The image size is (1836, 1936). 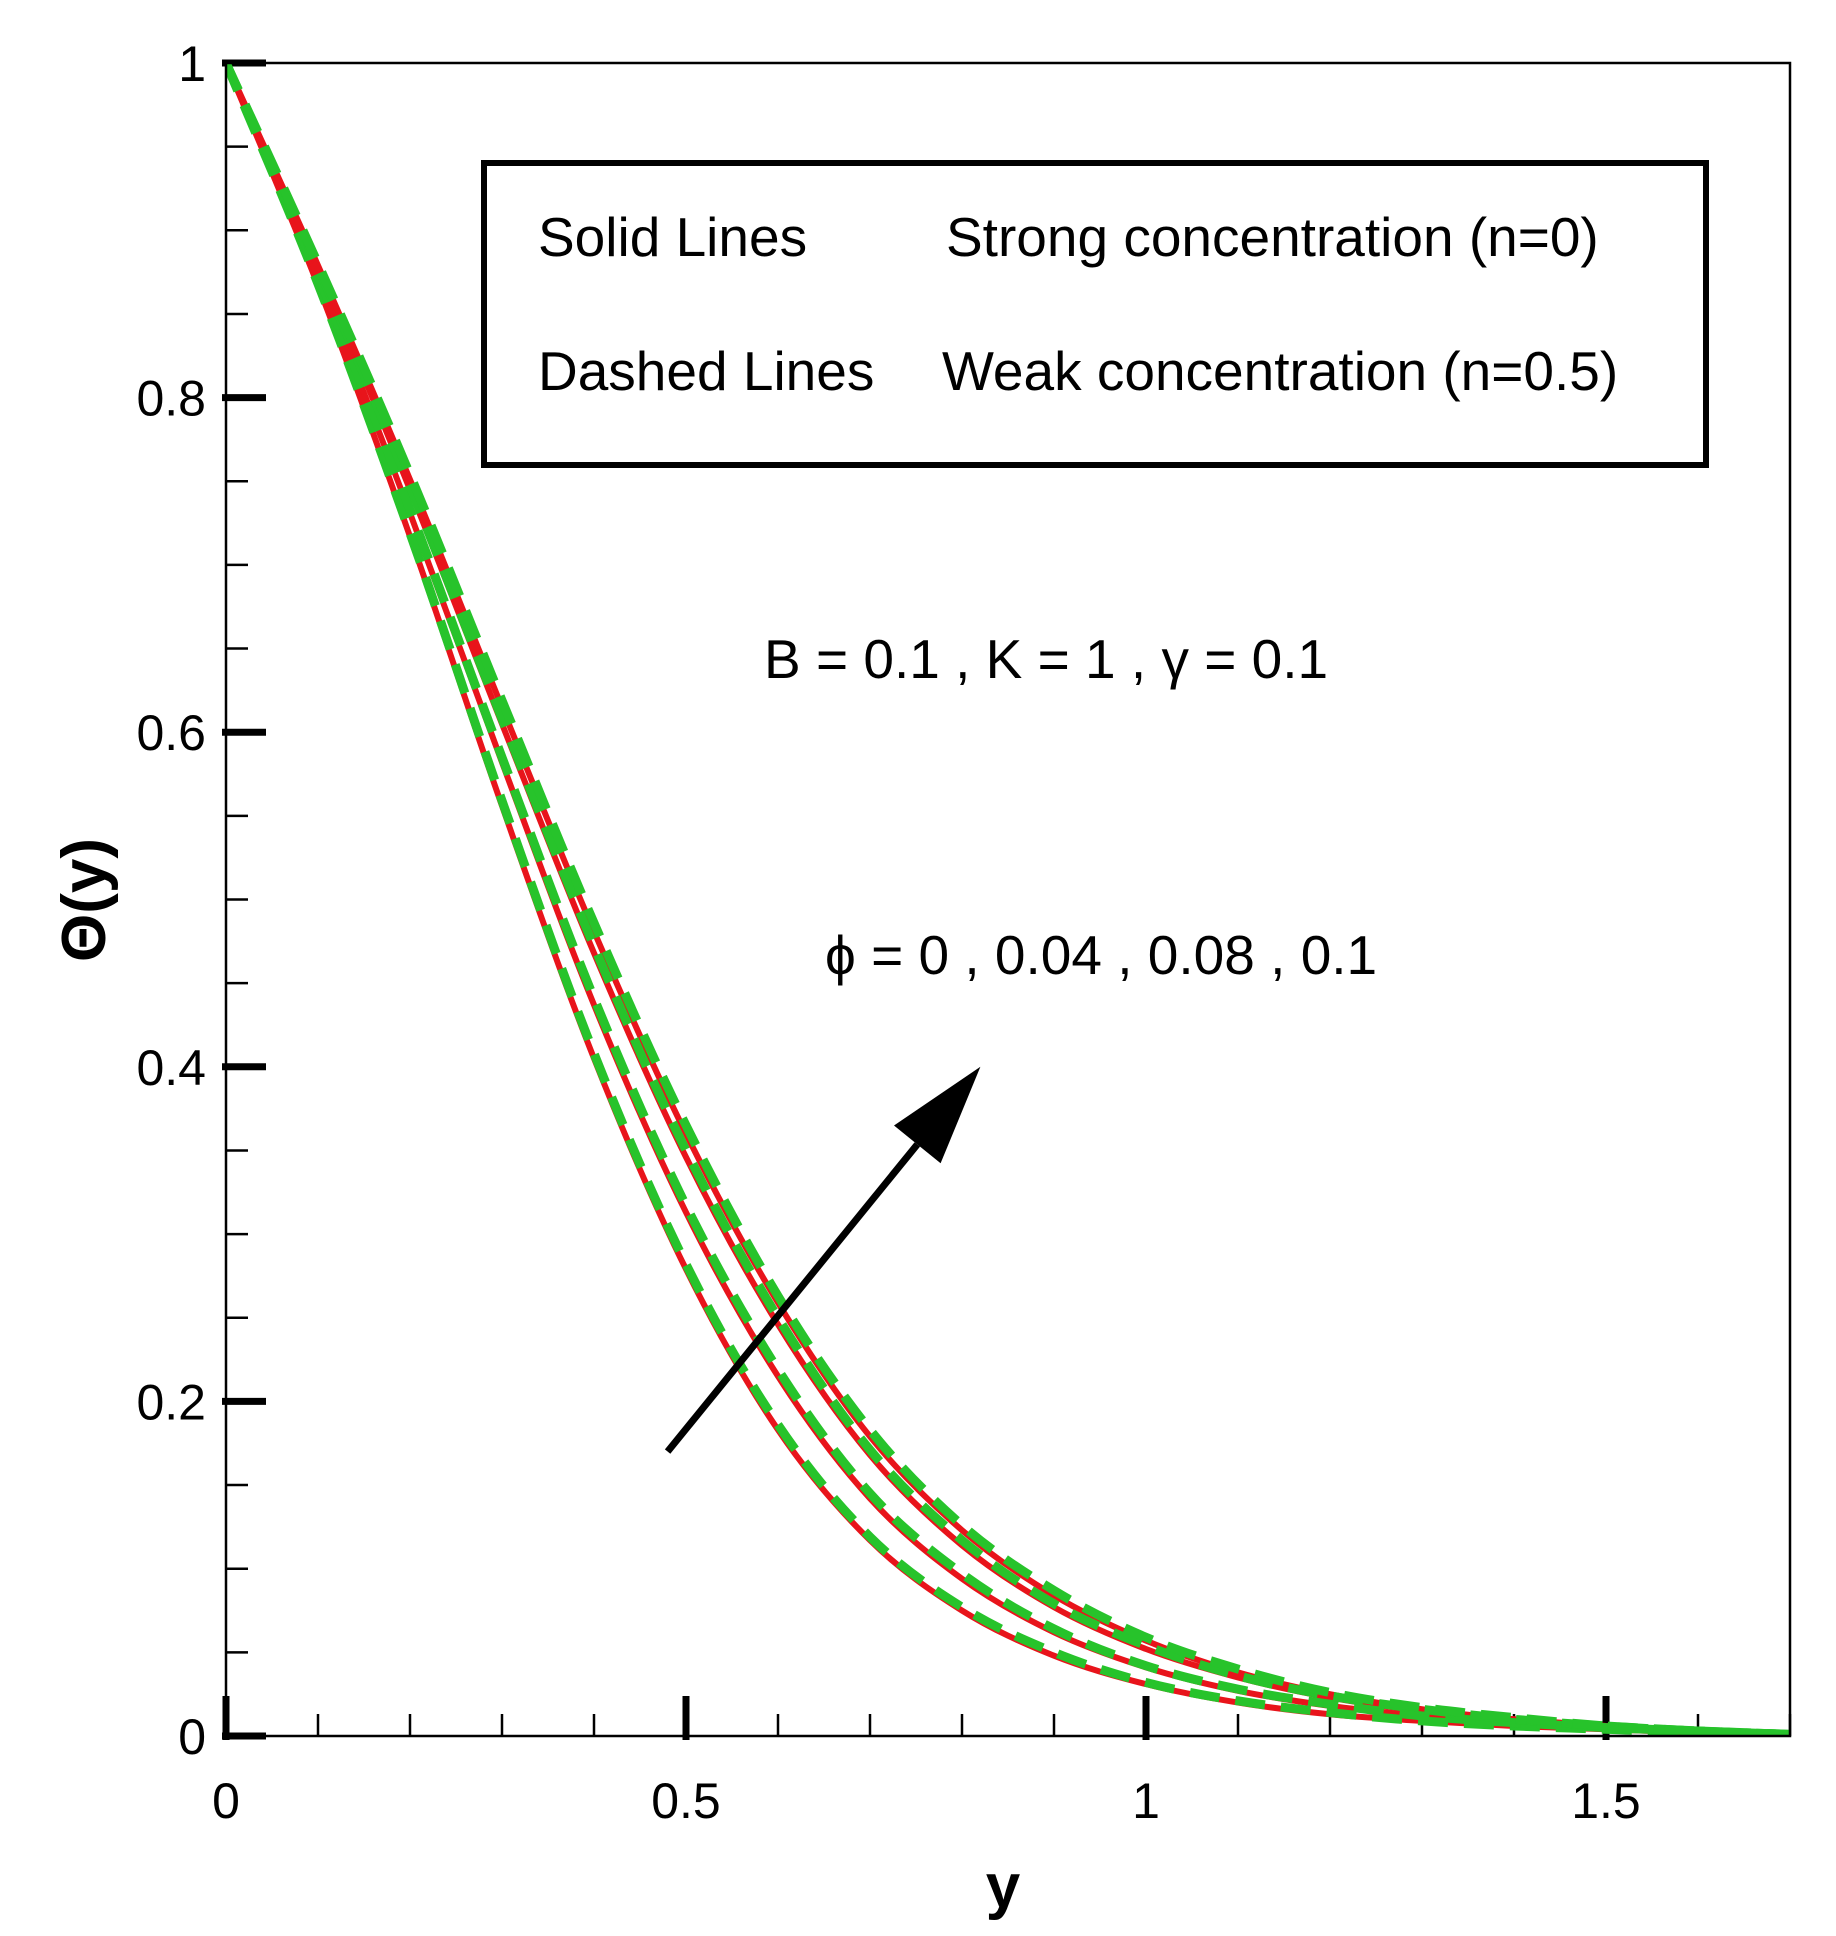 I want to click on x-tick-label: 0.5, so click(x=686, y=1801).